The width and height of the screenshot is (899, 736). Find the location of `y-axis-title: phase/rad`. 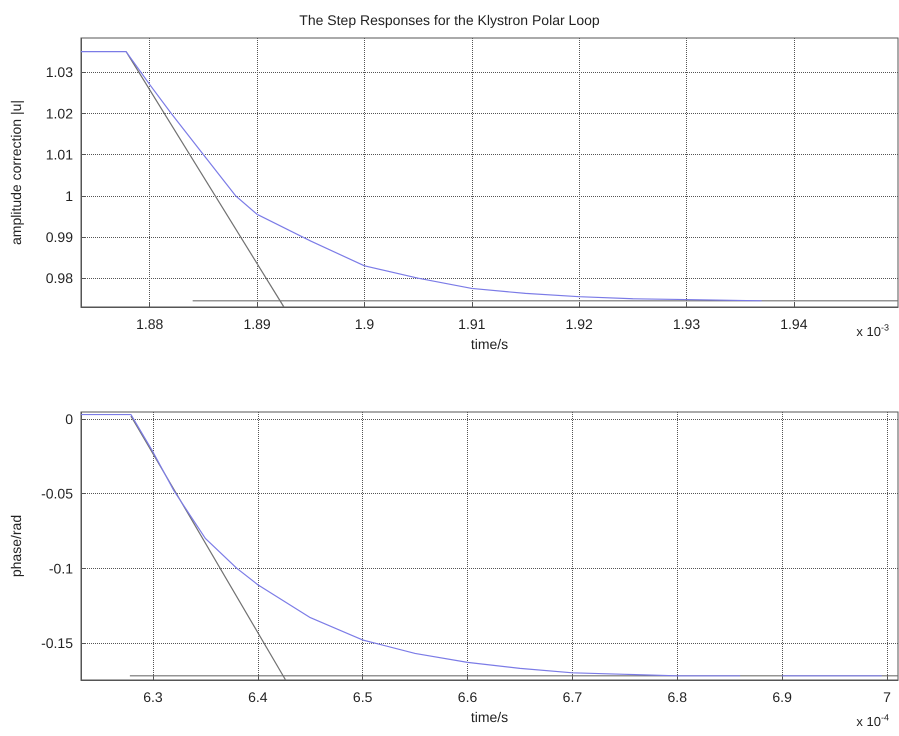

y-axis-title: phase/rad is located at coordinates (16, 546).